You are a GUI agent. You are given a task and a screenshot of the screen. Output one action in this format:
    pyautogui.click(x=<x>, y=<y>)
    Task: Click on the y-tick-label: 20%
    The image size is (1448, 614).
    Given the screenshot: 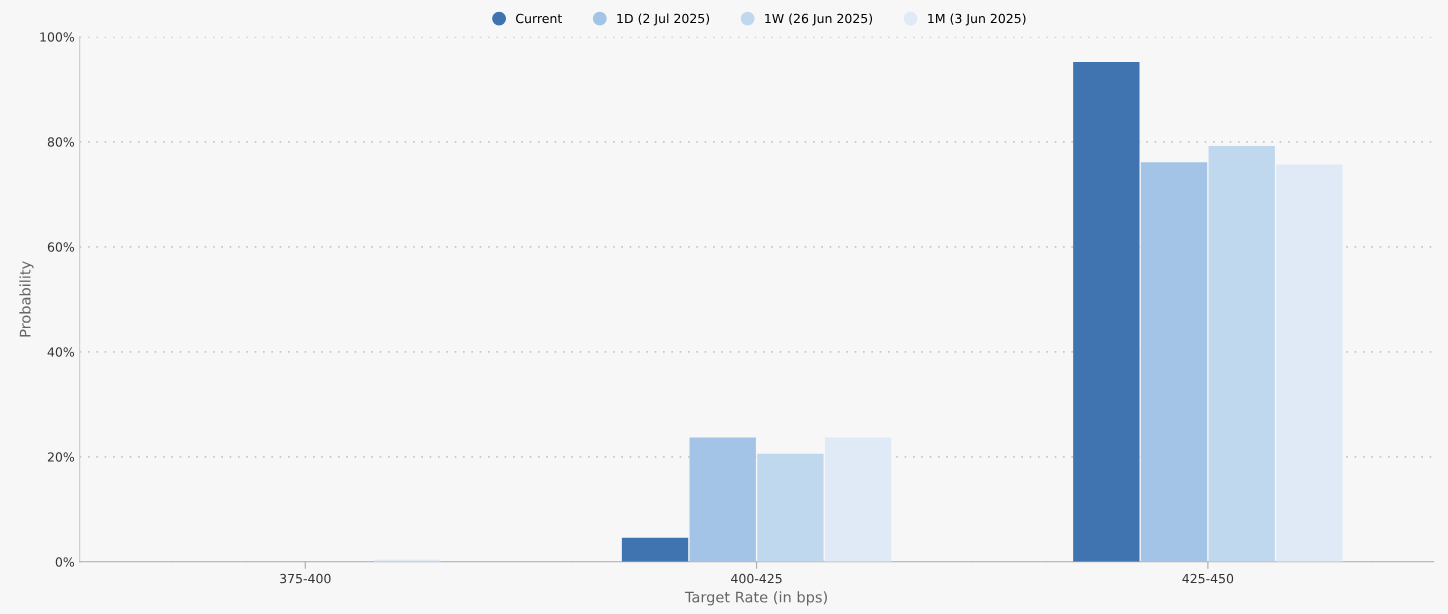 What is the action you would take?
    pyautogui.click(x=61, y=457)
    